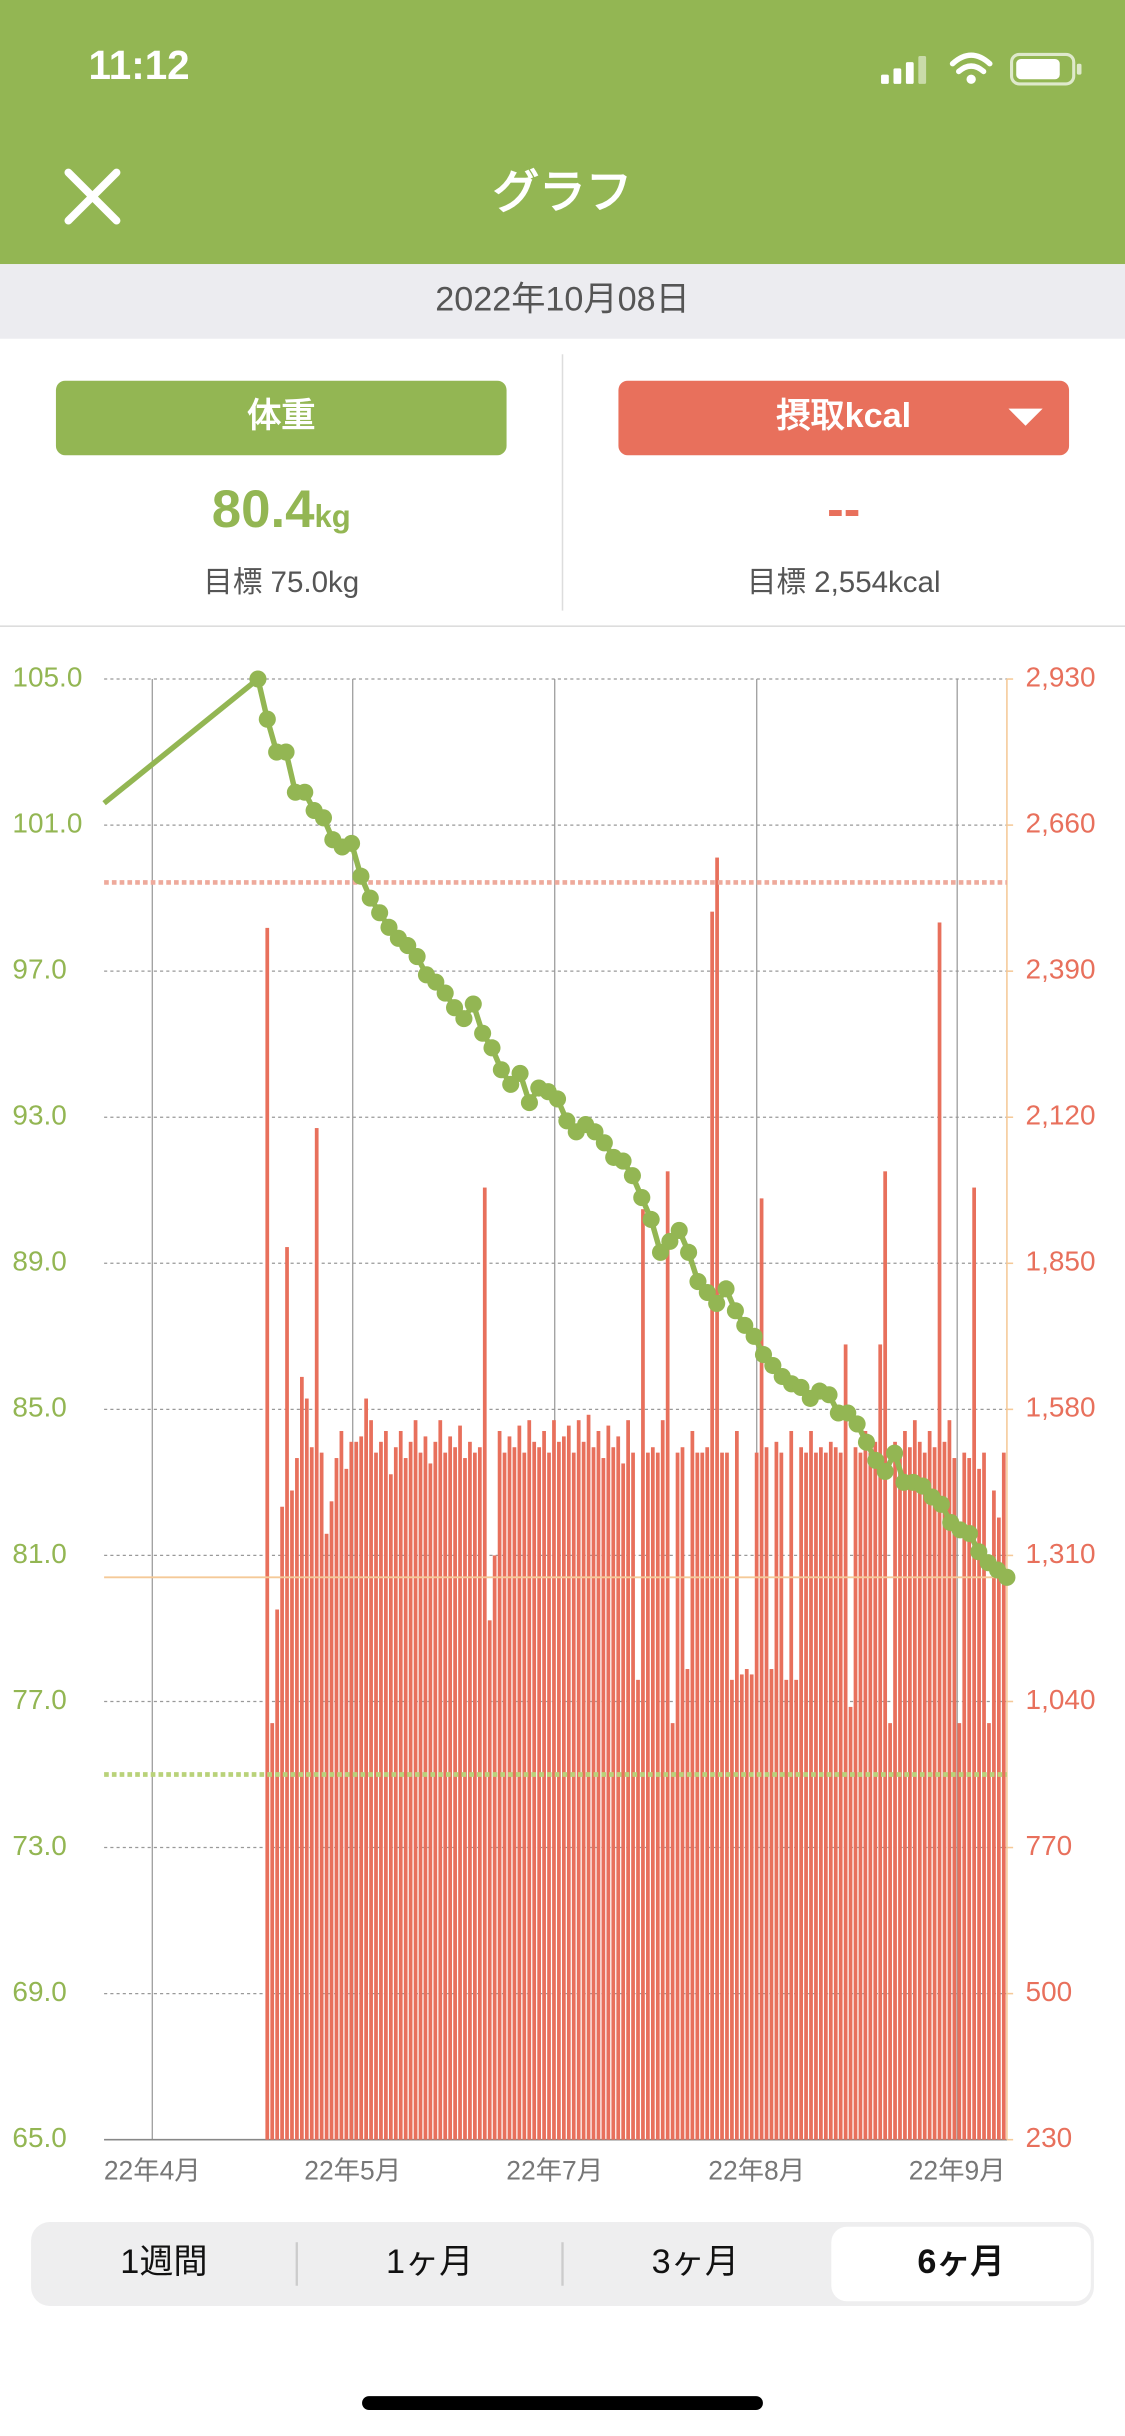  I want to click on x-tick-label: 22年8月, so click(756, 2170).